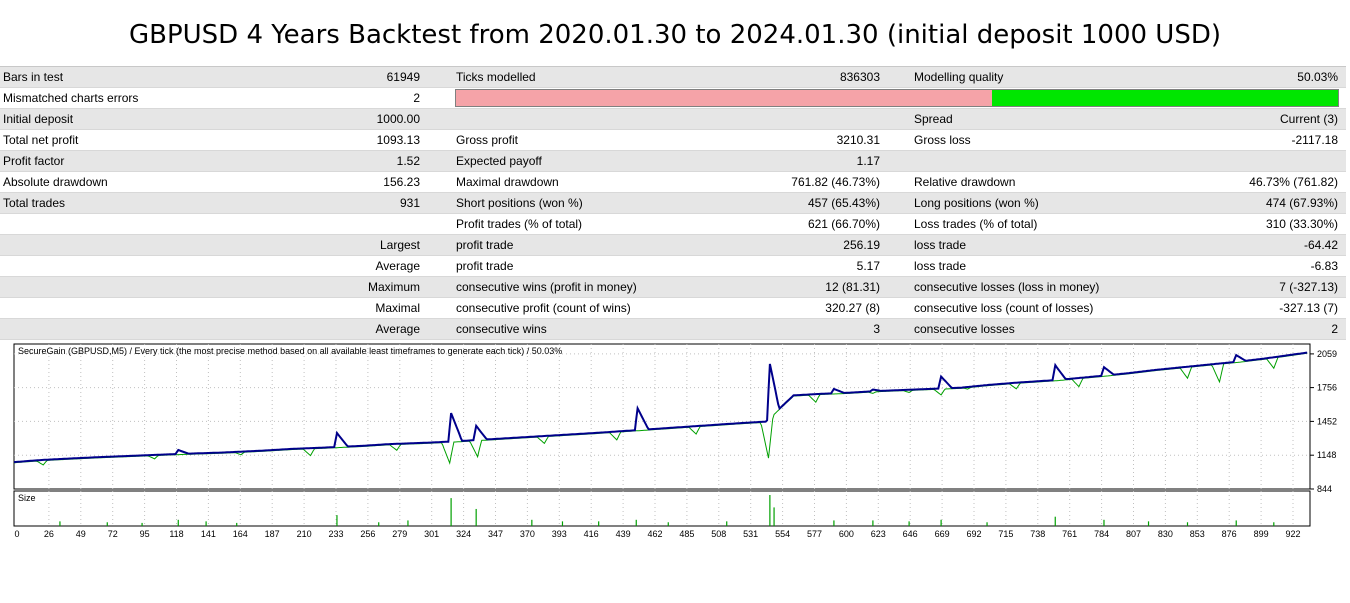  What do you see at coordinates (1261, 534) in the screenshot?
I see `x-tick-label: 899` at bounding box center [1261, 534].